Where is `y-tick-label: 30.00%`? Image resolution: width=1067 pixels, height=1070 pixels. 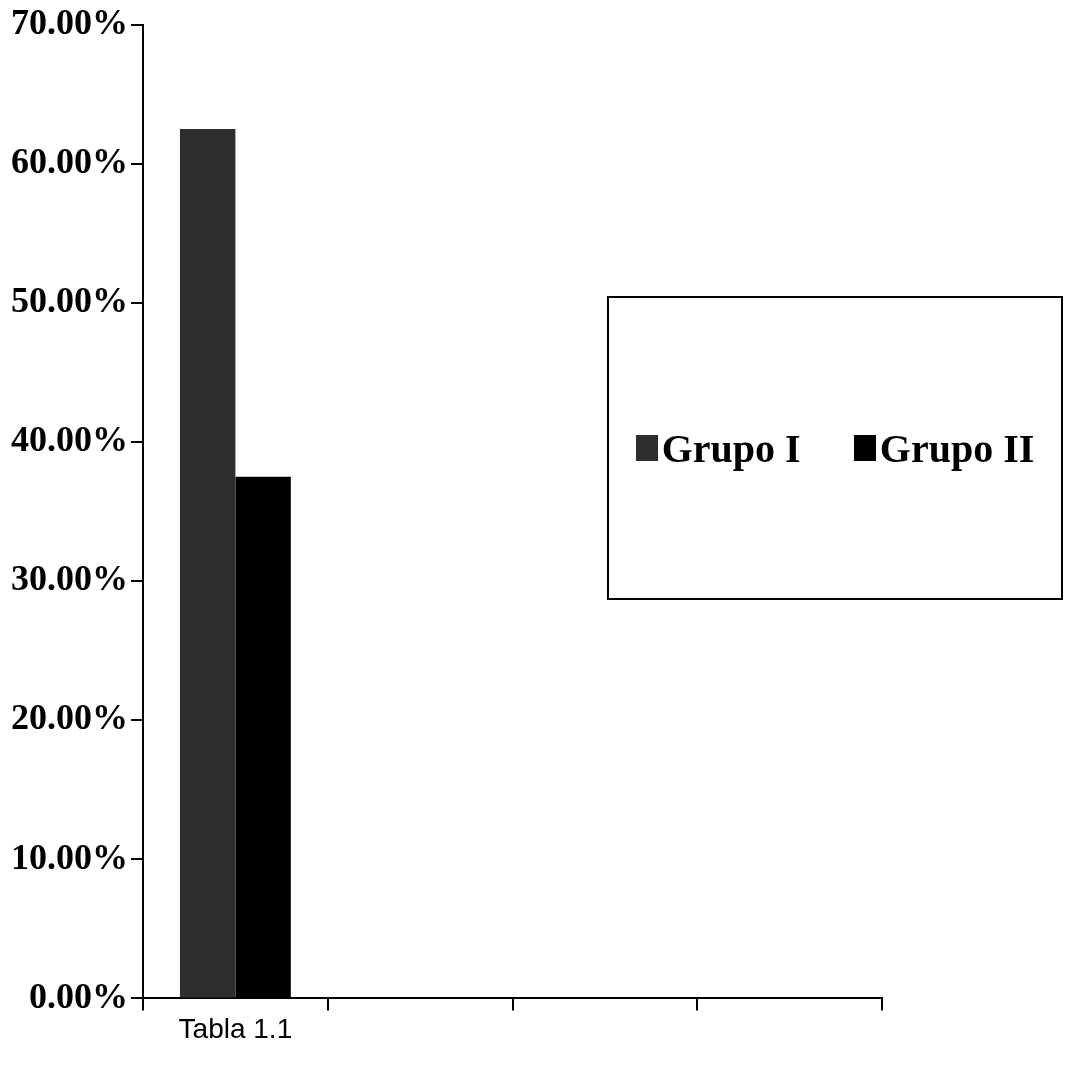
y-tick-label: 30.00% is located at coordinates (69, 578).